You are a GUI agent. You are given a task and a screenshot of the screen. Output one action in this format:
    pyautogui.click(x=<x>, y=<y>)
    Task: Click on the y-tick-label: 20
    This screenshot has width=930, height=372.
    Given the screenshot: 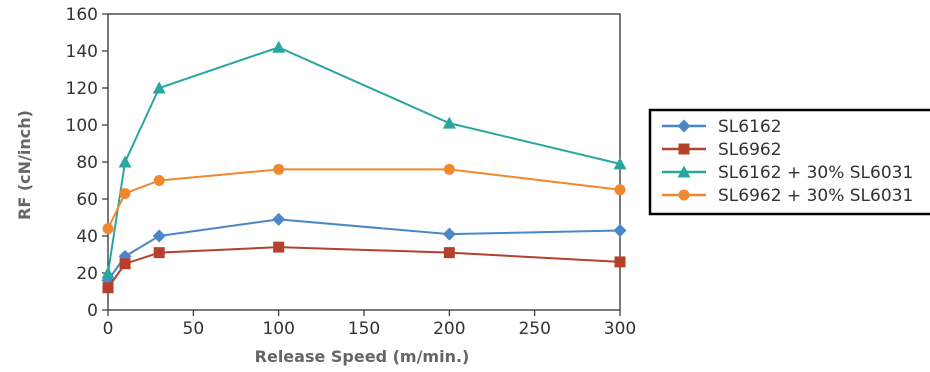 What is the action you would take?
    pyautogui.click(x=87, y=274)
    